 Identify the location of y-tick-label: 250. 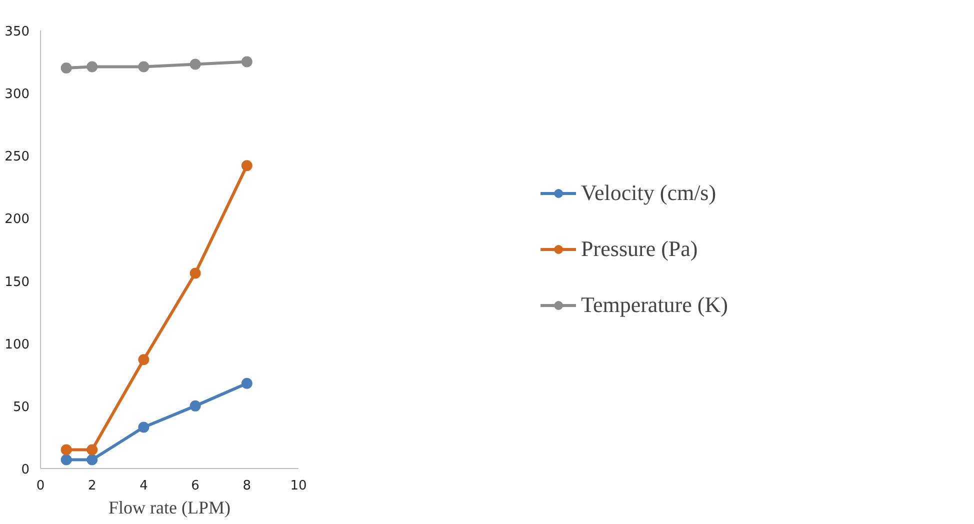
(17, 157).